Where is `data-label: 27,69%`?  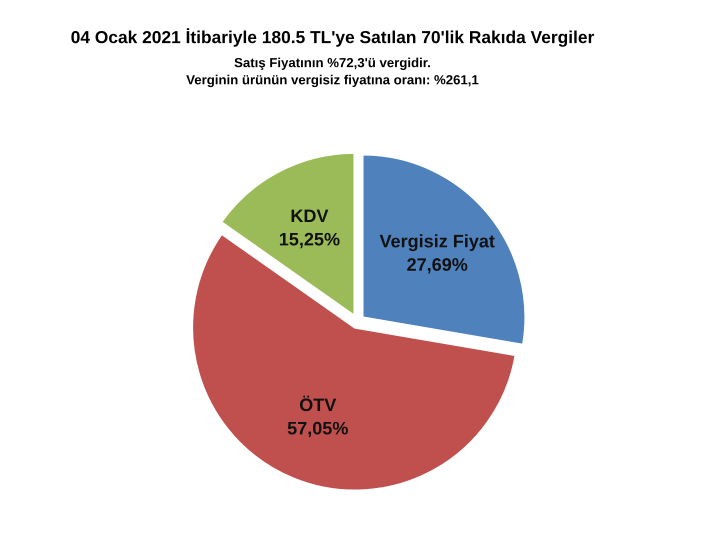 data-label: 27,69% is located at coordinates (437, 266).